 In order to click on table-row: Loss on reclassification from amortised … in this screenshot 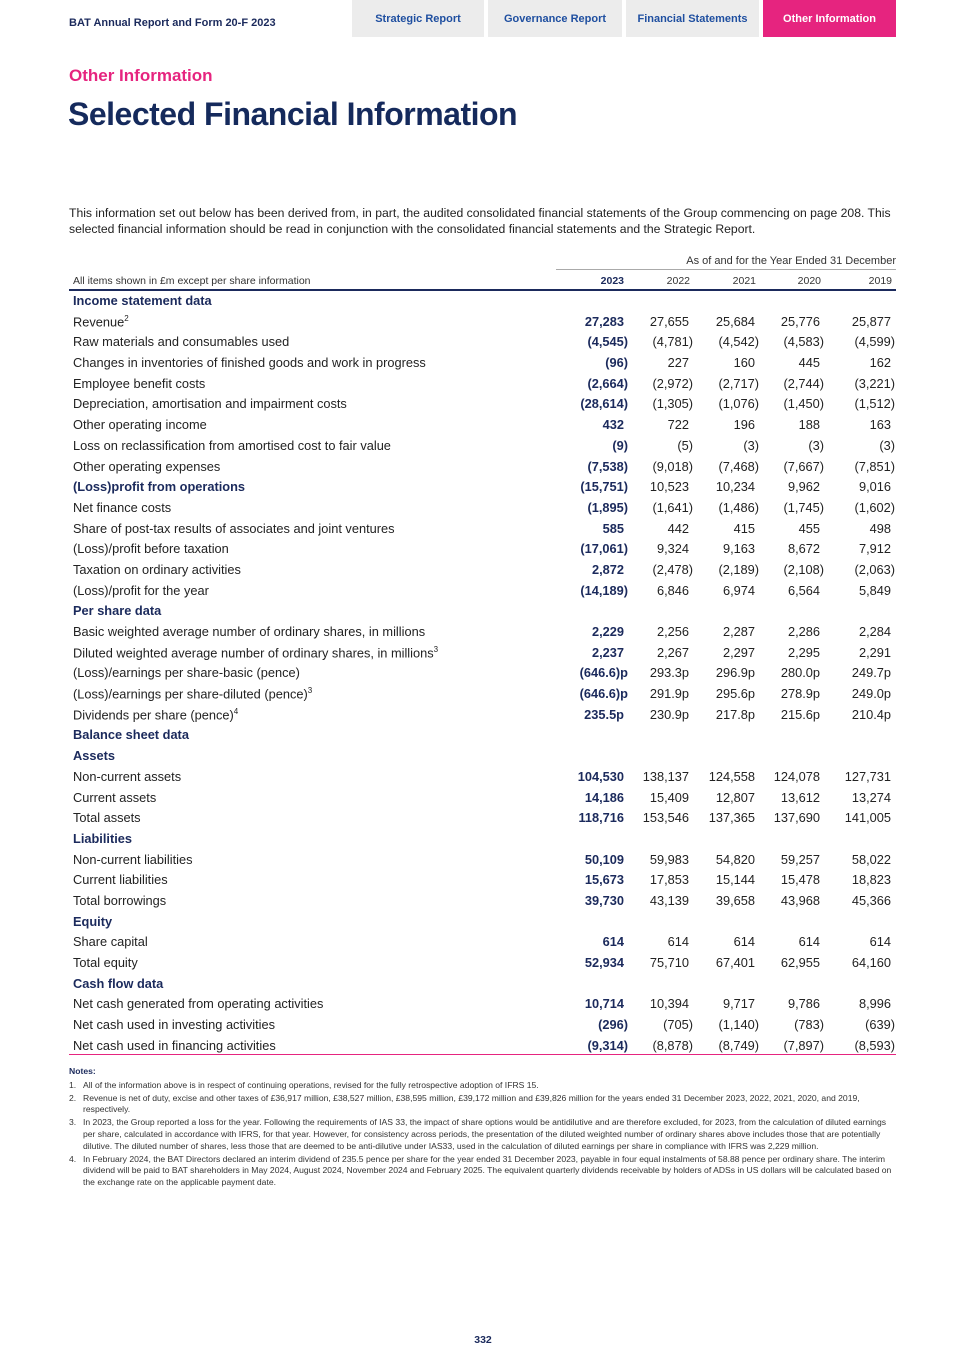, I will do `click(482, 445)`.